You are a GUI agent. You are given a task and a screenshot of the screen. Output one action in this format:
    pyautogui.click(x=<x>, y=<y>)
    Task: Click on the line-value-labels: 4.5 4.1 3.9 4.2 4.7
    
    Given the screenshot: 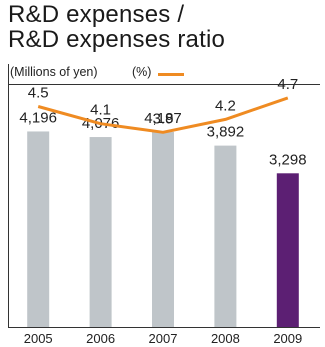 What is the action you would take?
    pyautogui.click(x=163, y=101)
    